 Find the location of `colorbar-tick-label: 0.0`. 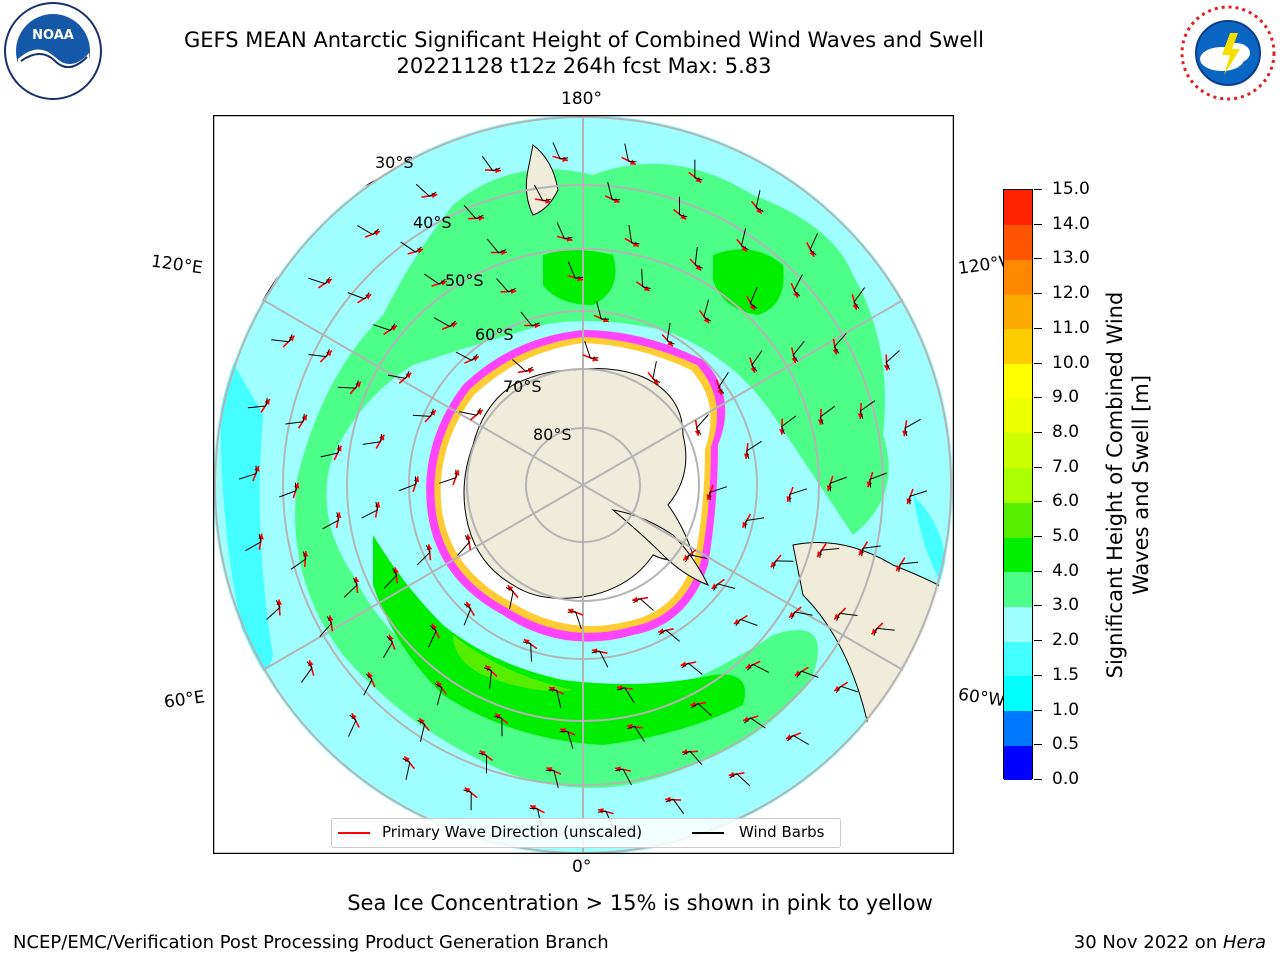

colorbar-tick-label: 0.0 is located at coordinates (1066, 779).